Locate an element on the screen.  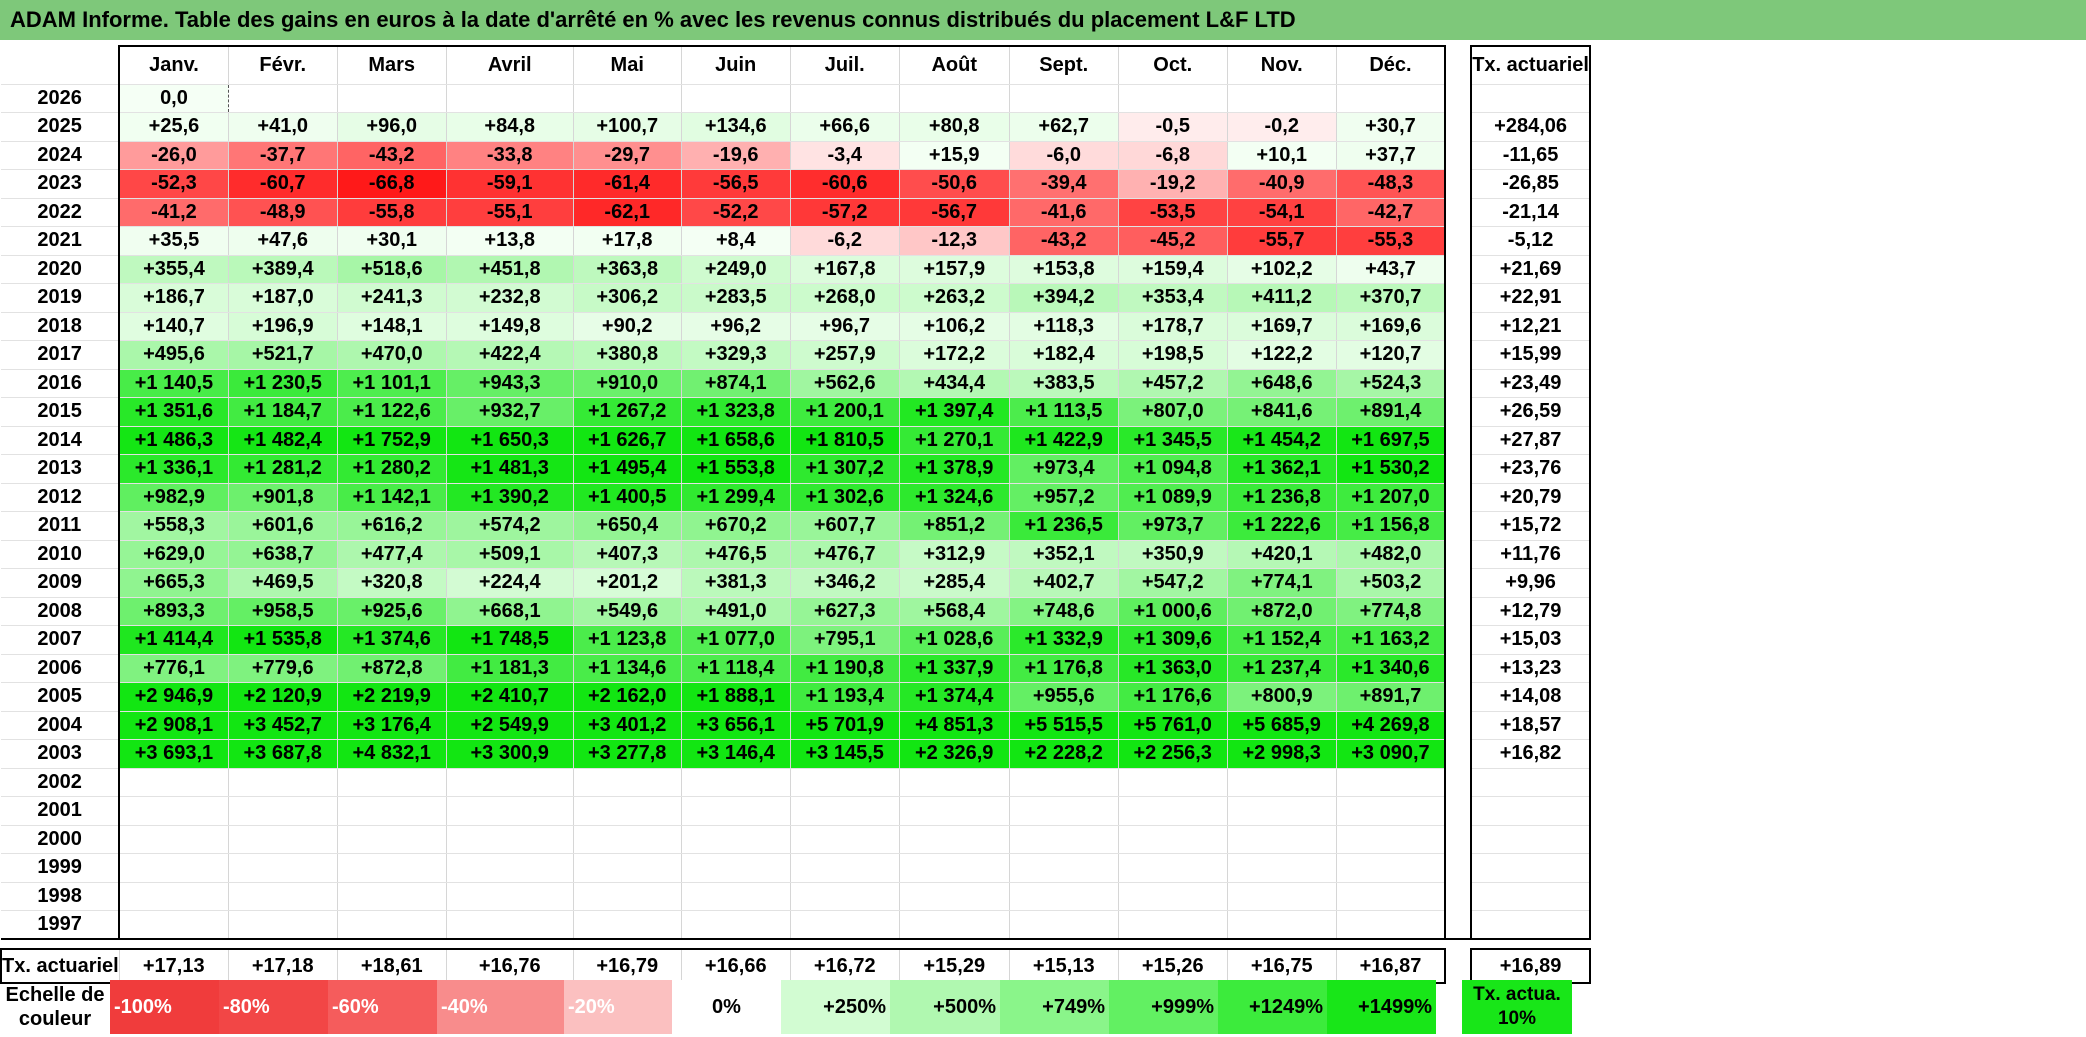
gain-cell: +1 530,2 is located at coordinates (1391, 469).